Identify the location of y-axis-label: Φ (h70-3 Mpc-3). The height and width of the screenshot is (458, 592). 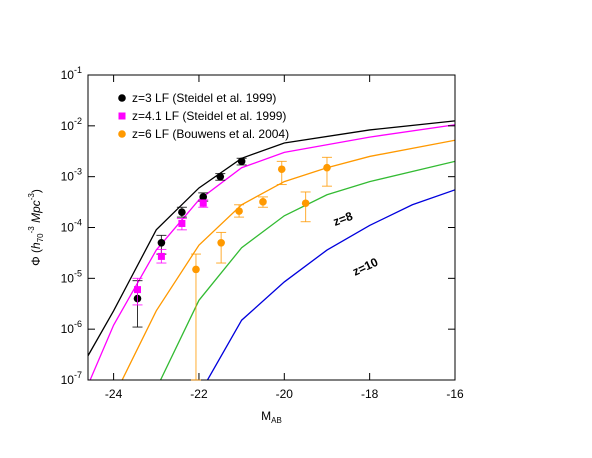
(36, 227).